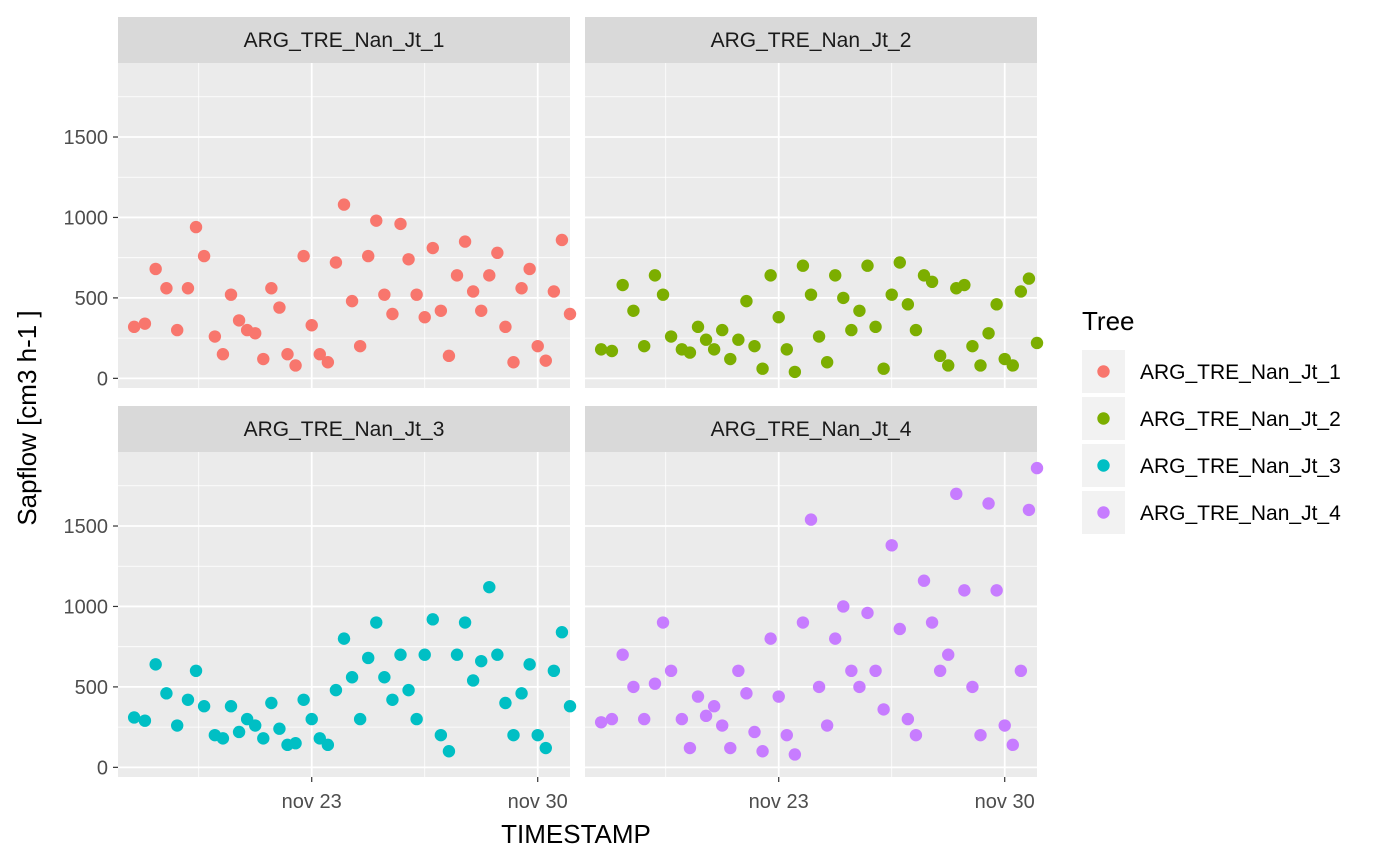 This screenshot has width=1400, height=866. I want to click on panel-background, so click(344, 225).